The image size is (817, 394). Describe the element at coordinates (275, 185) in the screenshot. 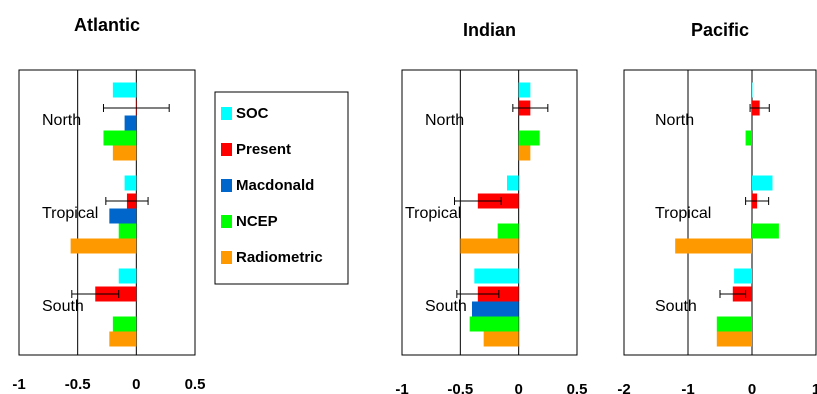

I see `legend-label: Macdonald` at that location.